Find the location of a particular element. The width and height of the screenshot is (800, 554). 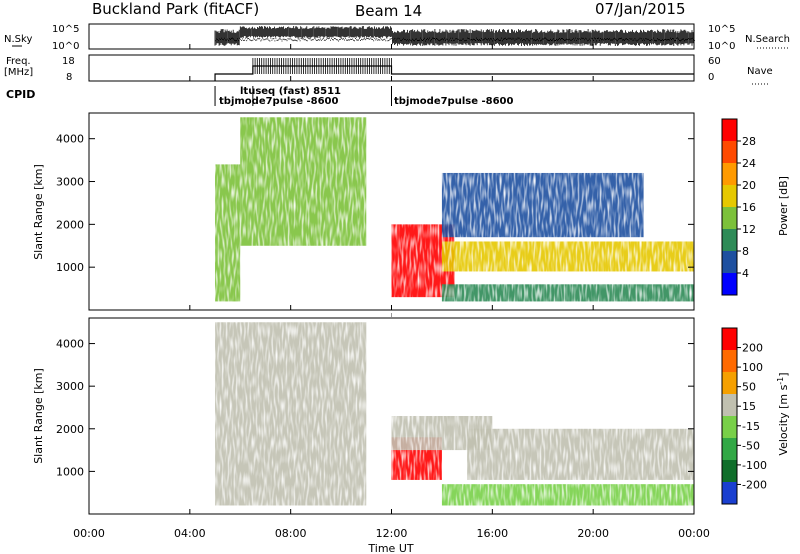

velocity-tick-label-6: -100 is located at coordinates (754, 465).